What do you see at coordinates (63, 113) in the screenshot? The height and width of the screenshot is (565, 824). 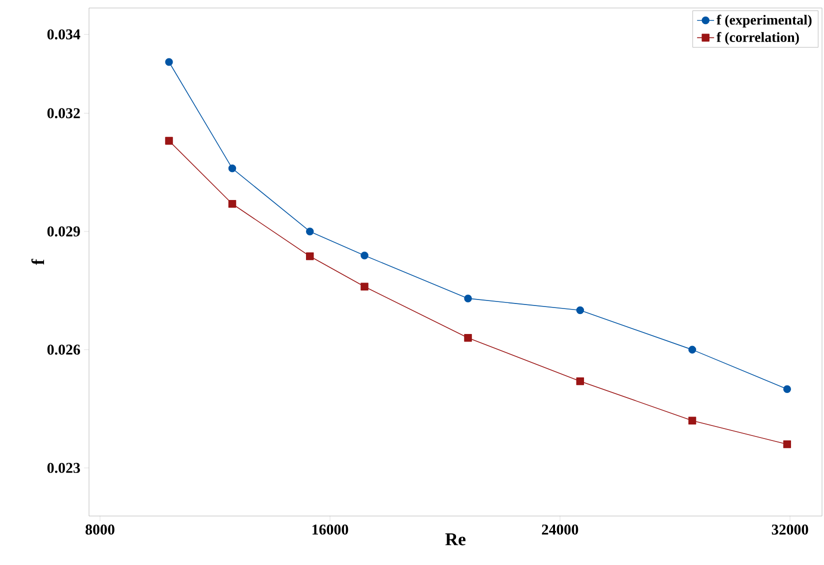 I see `y-tick-label: 0.032` at bounding box center [63, 113].